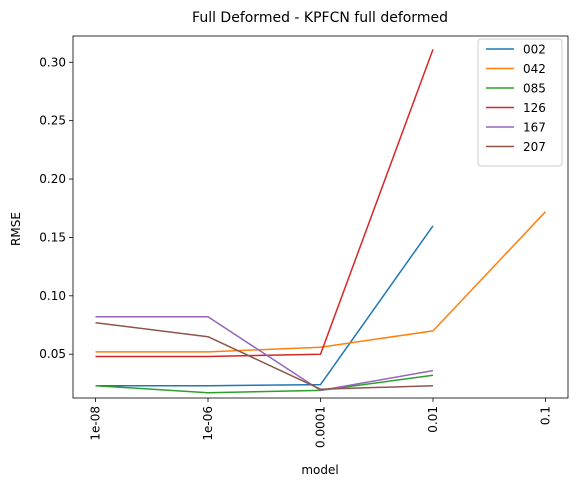  Describe the element at coordinates (534, 108) in the screenshot. I see `legend-label: 126` at that location.